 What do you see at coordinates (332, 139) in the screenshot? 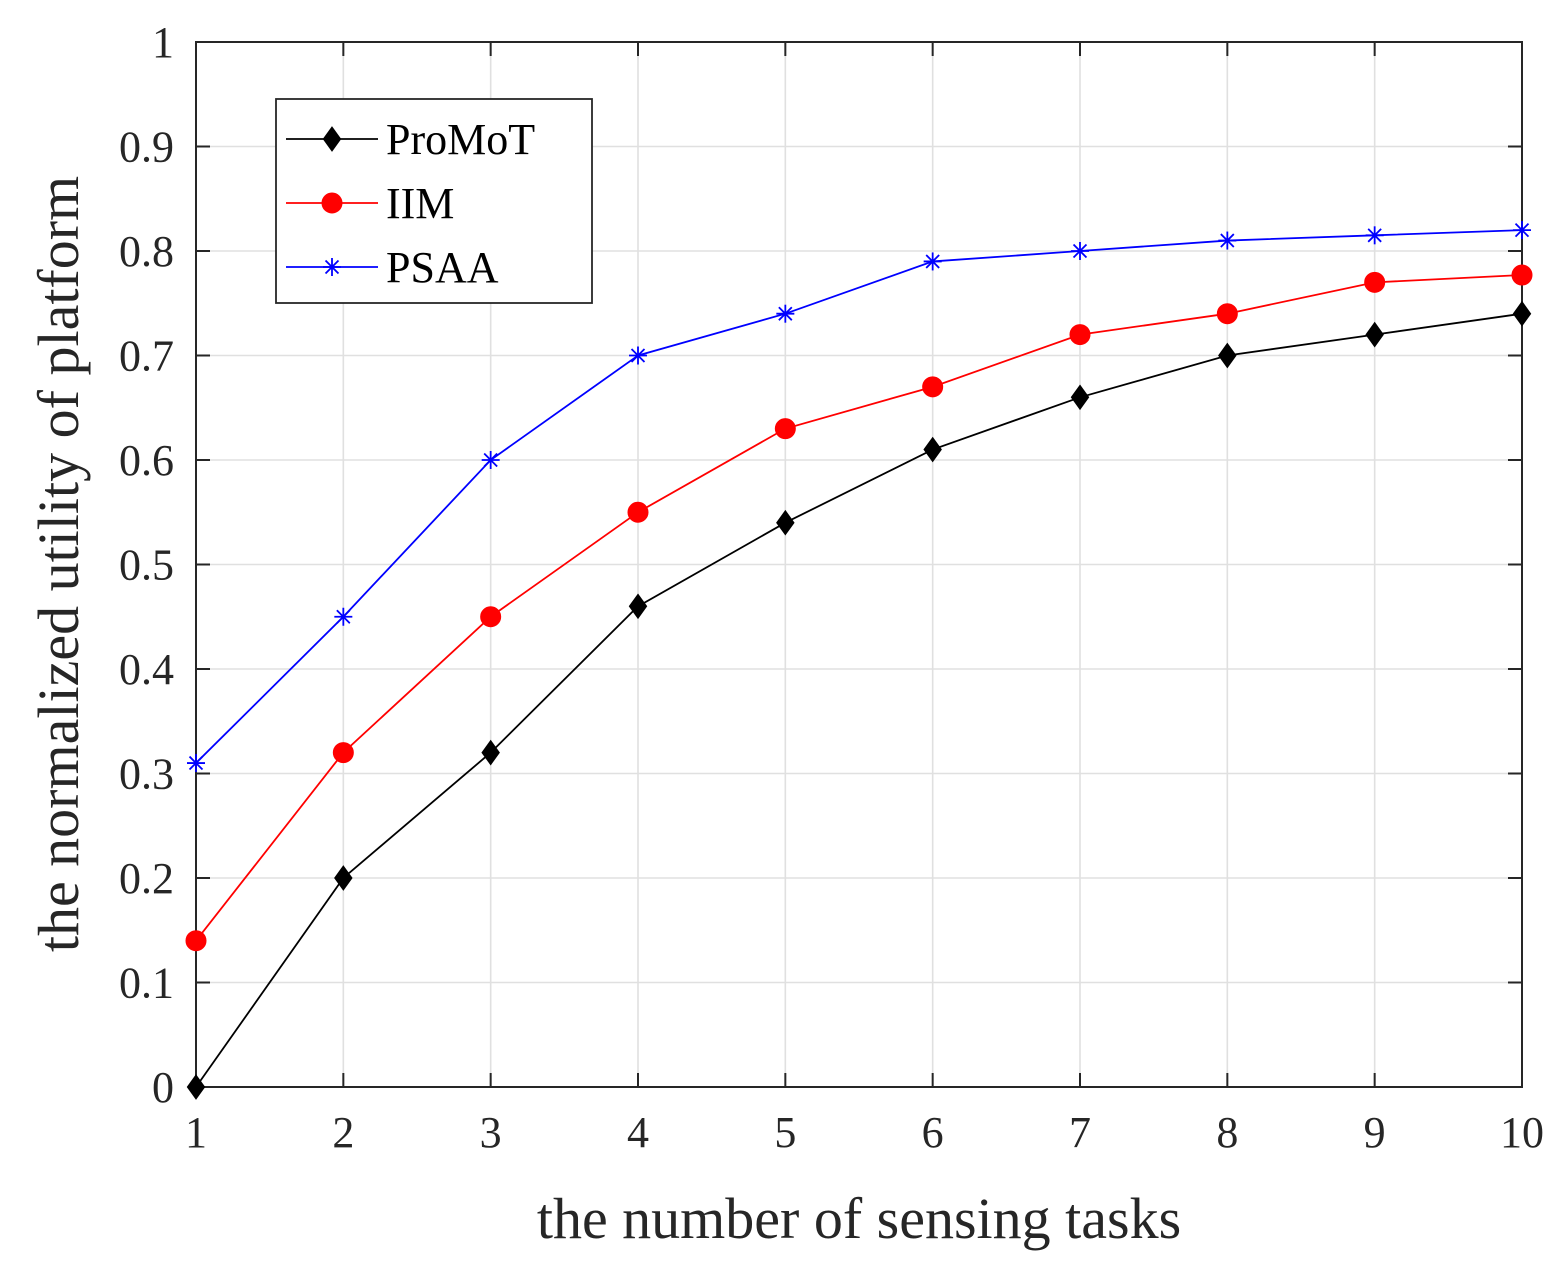
I see `legend-marker-promot` at bounding box center [332, 139].